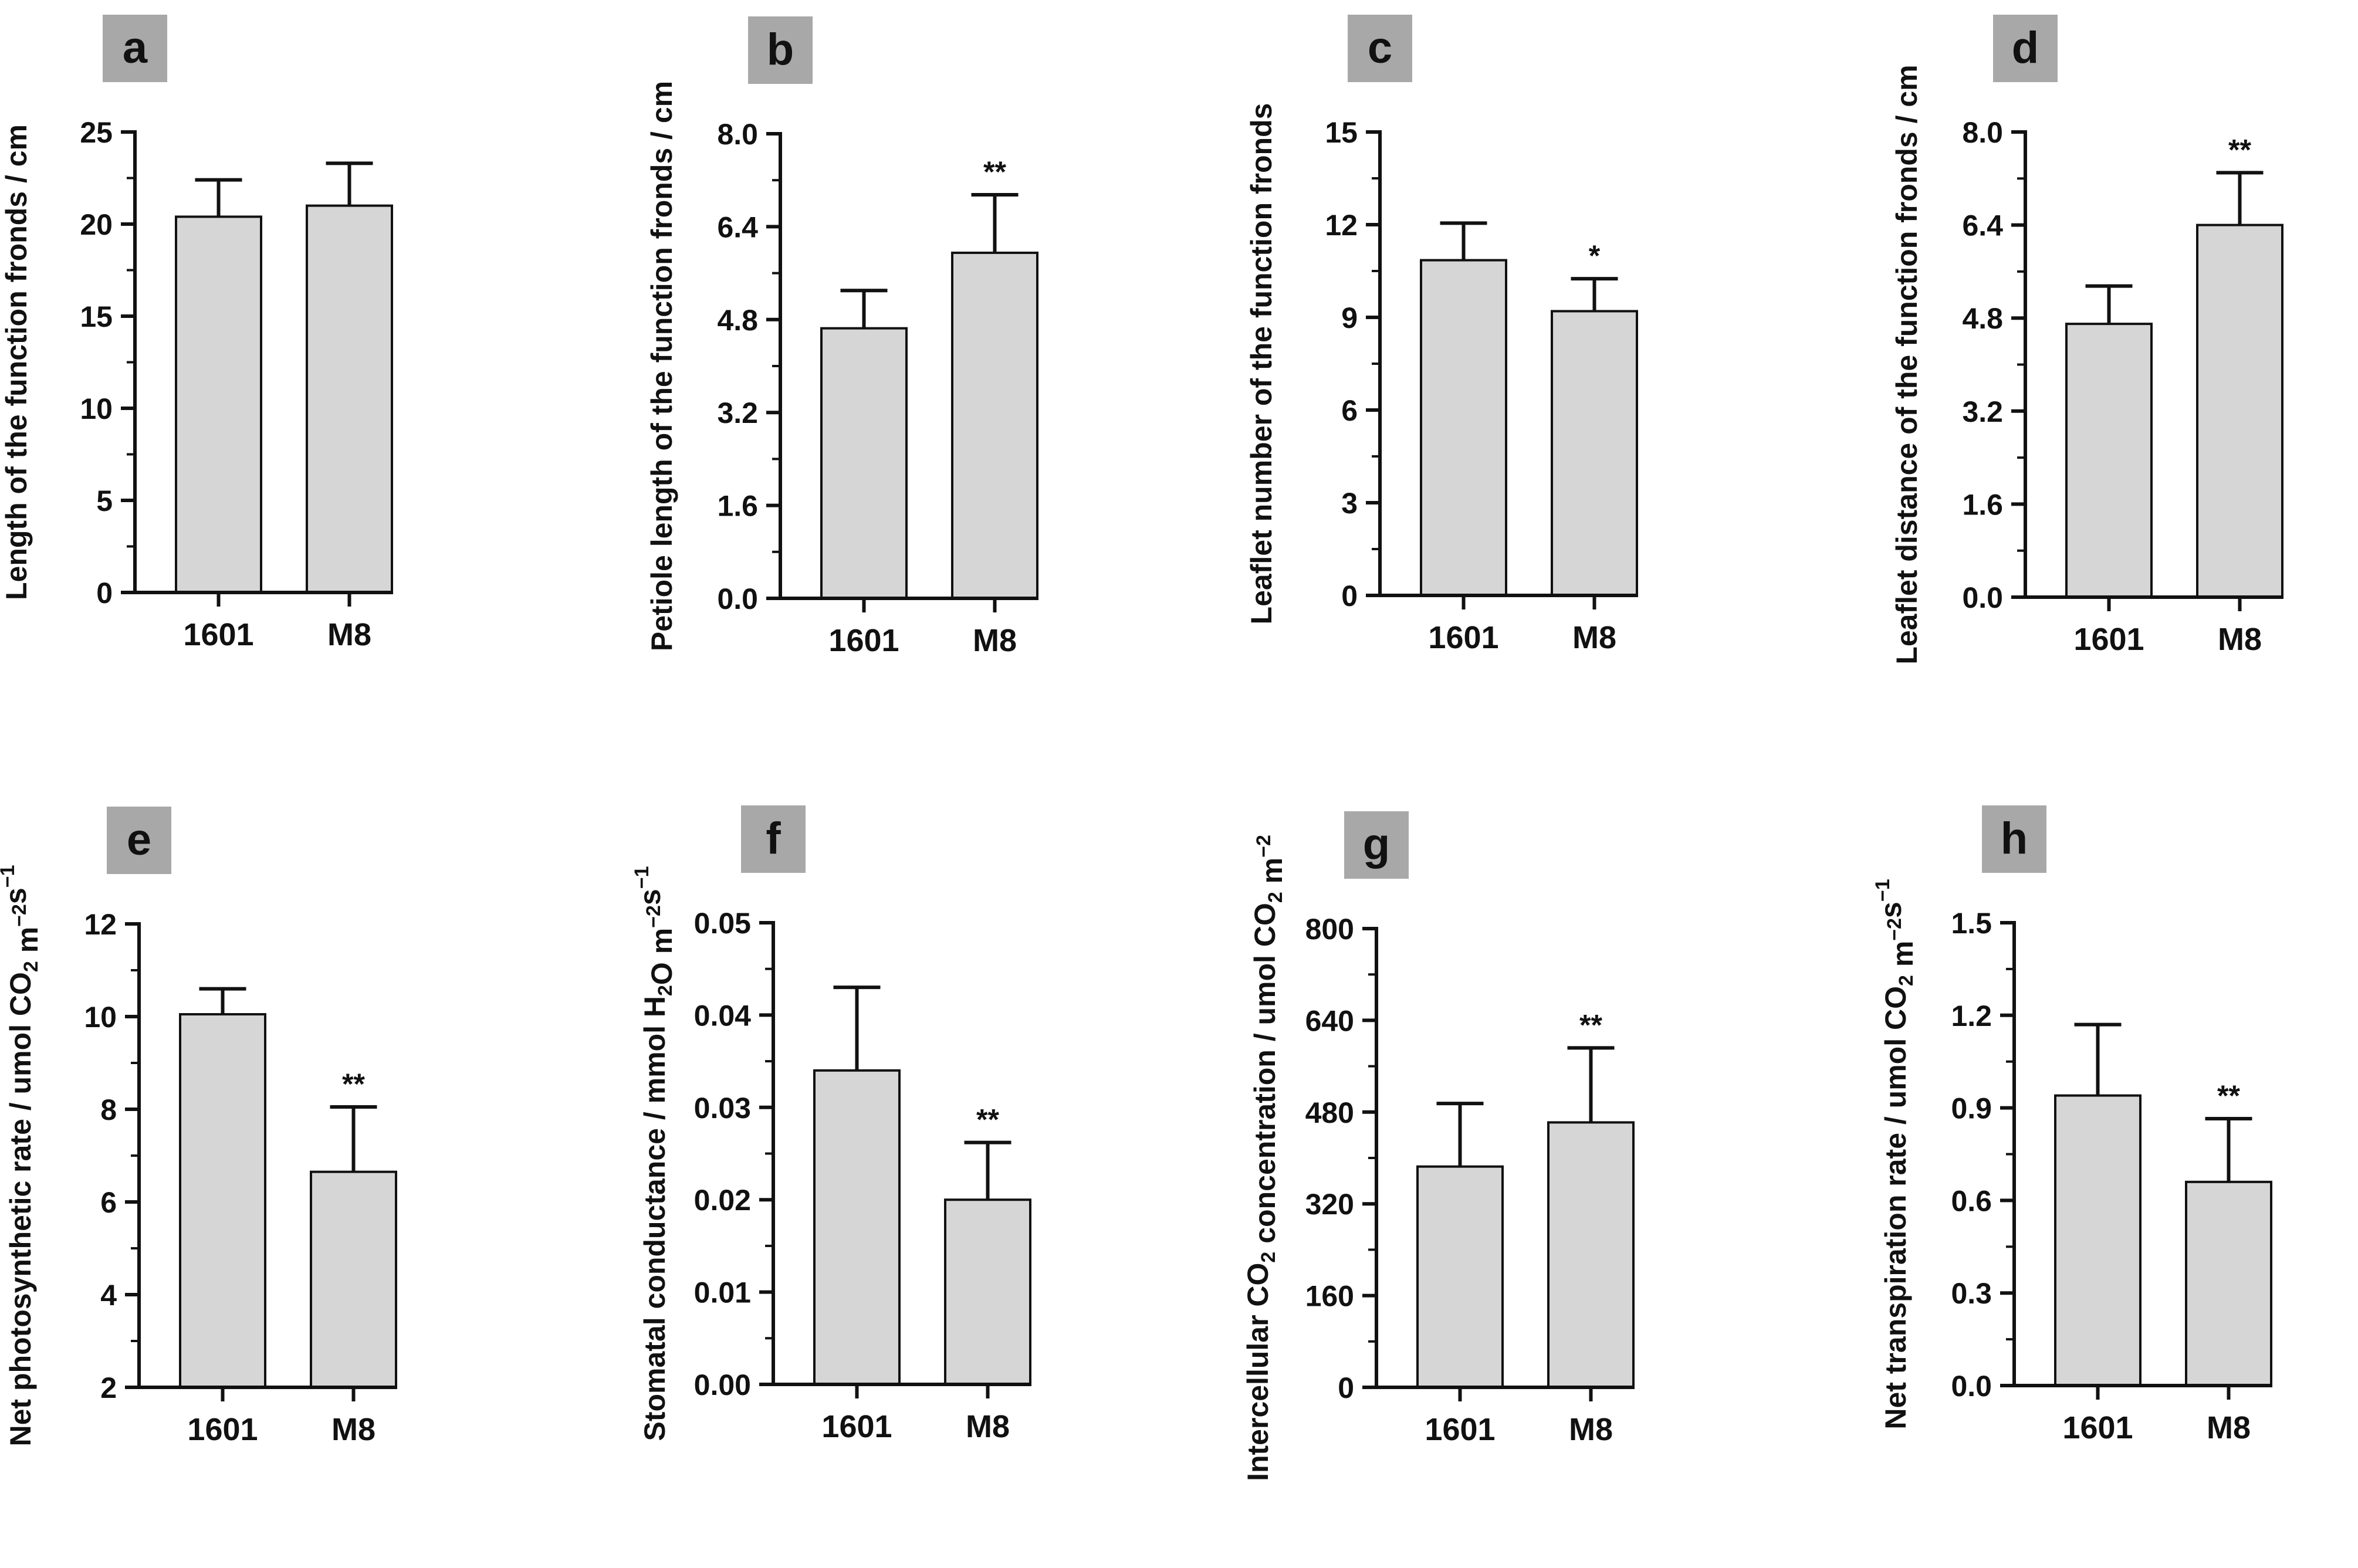 This screenshot has height=1568, width=2358. Describe the element at coordinates (722, 924) in the screenshot. I see `y-tick-label: 0.05` at that location.